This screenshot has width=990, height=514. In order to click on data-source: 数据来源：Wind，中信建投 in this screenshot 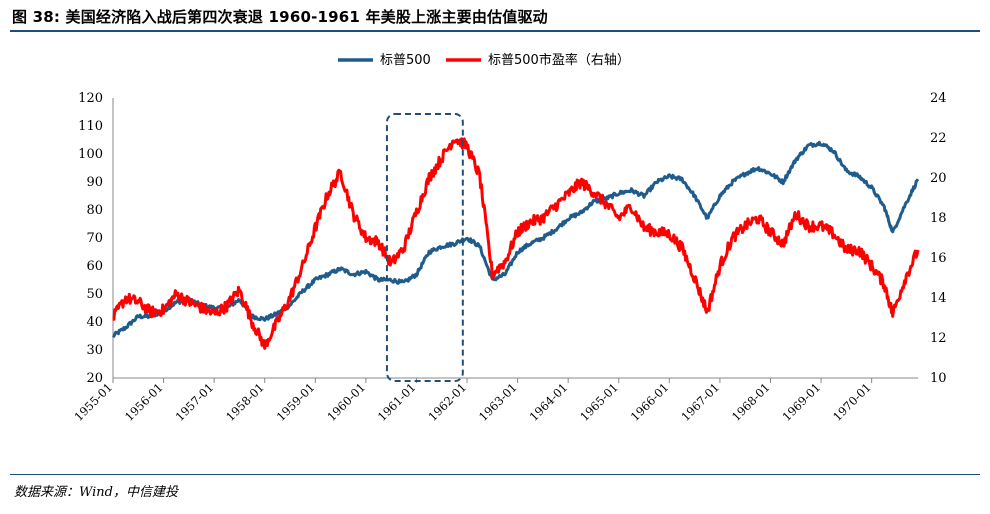, I will do `click(96, 492)`.